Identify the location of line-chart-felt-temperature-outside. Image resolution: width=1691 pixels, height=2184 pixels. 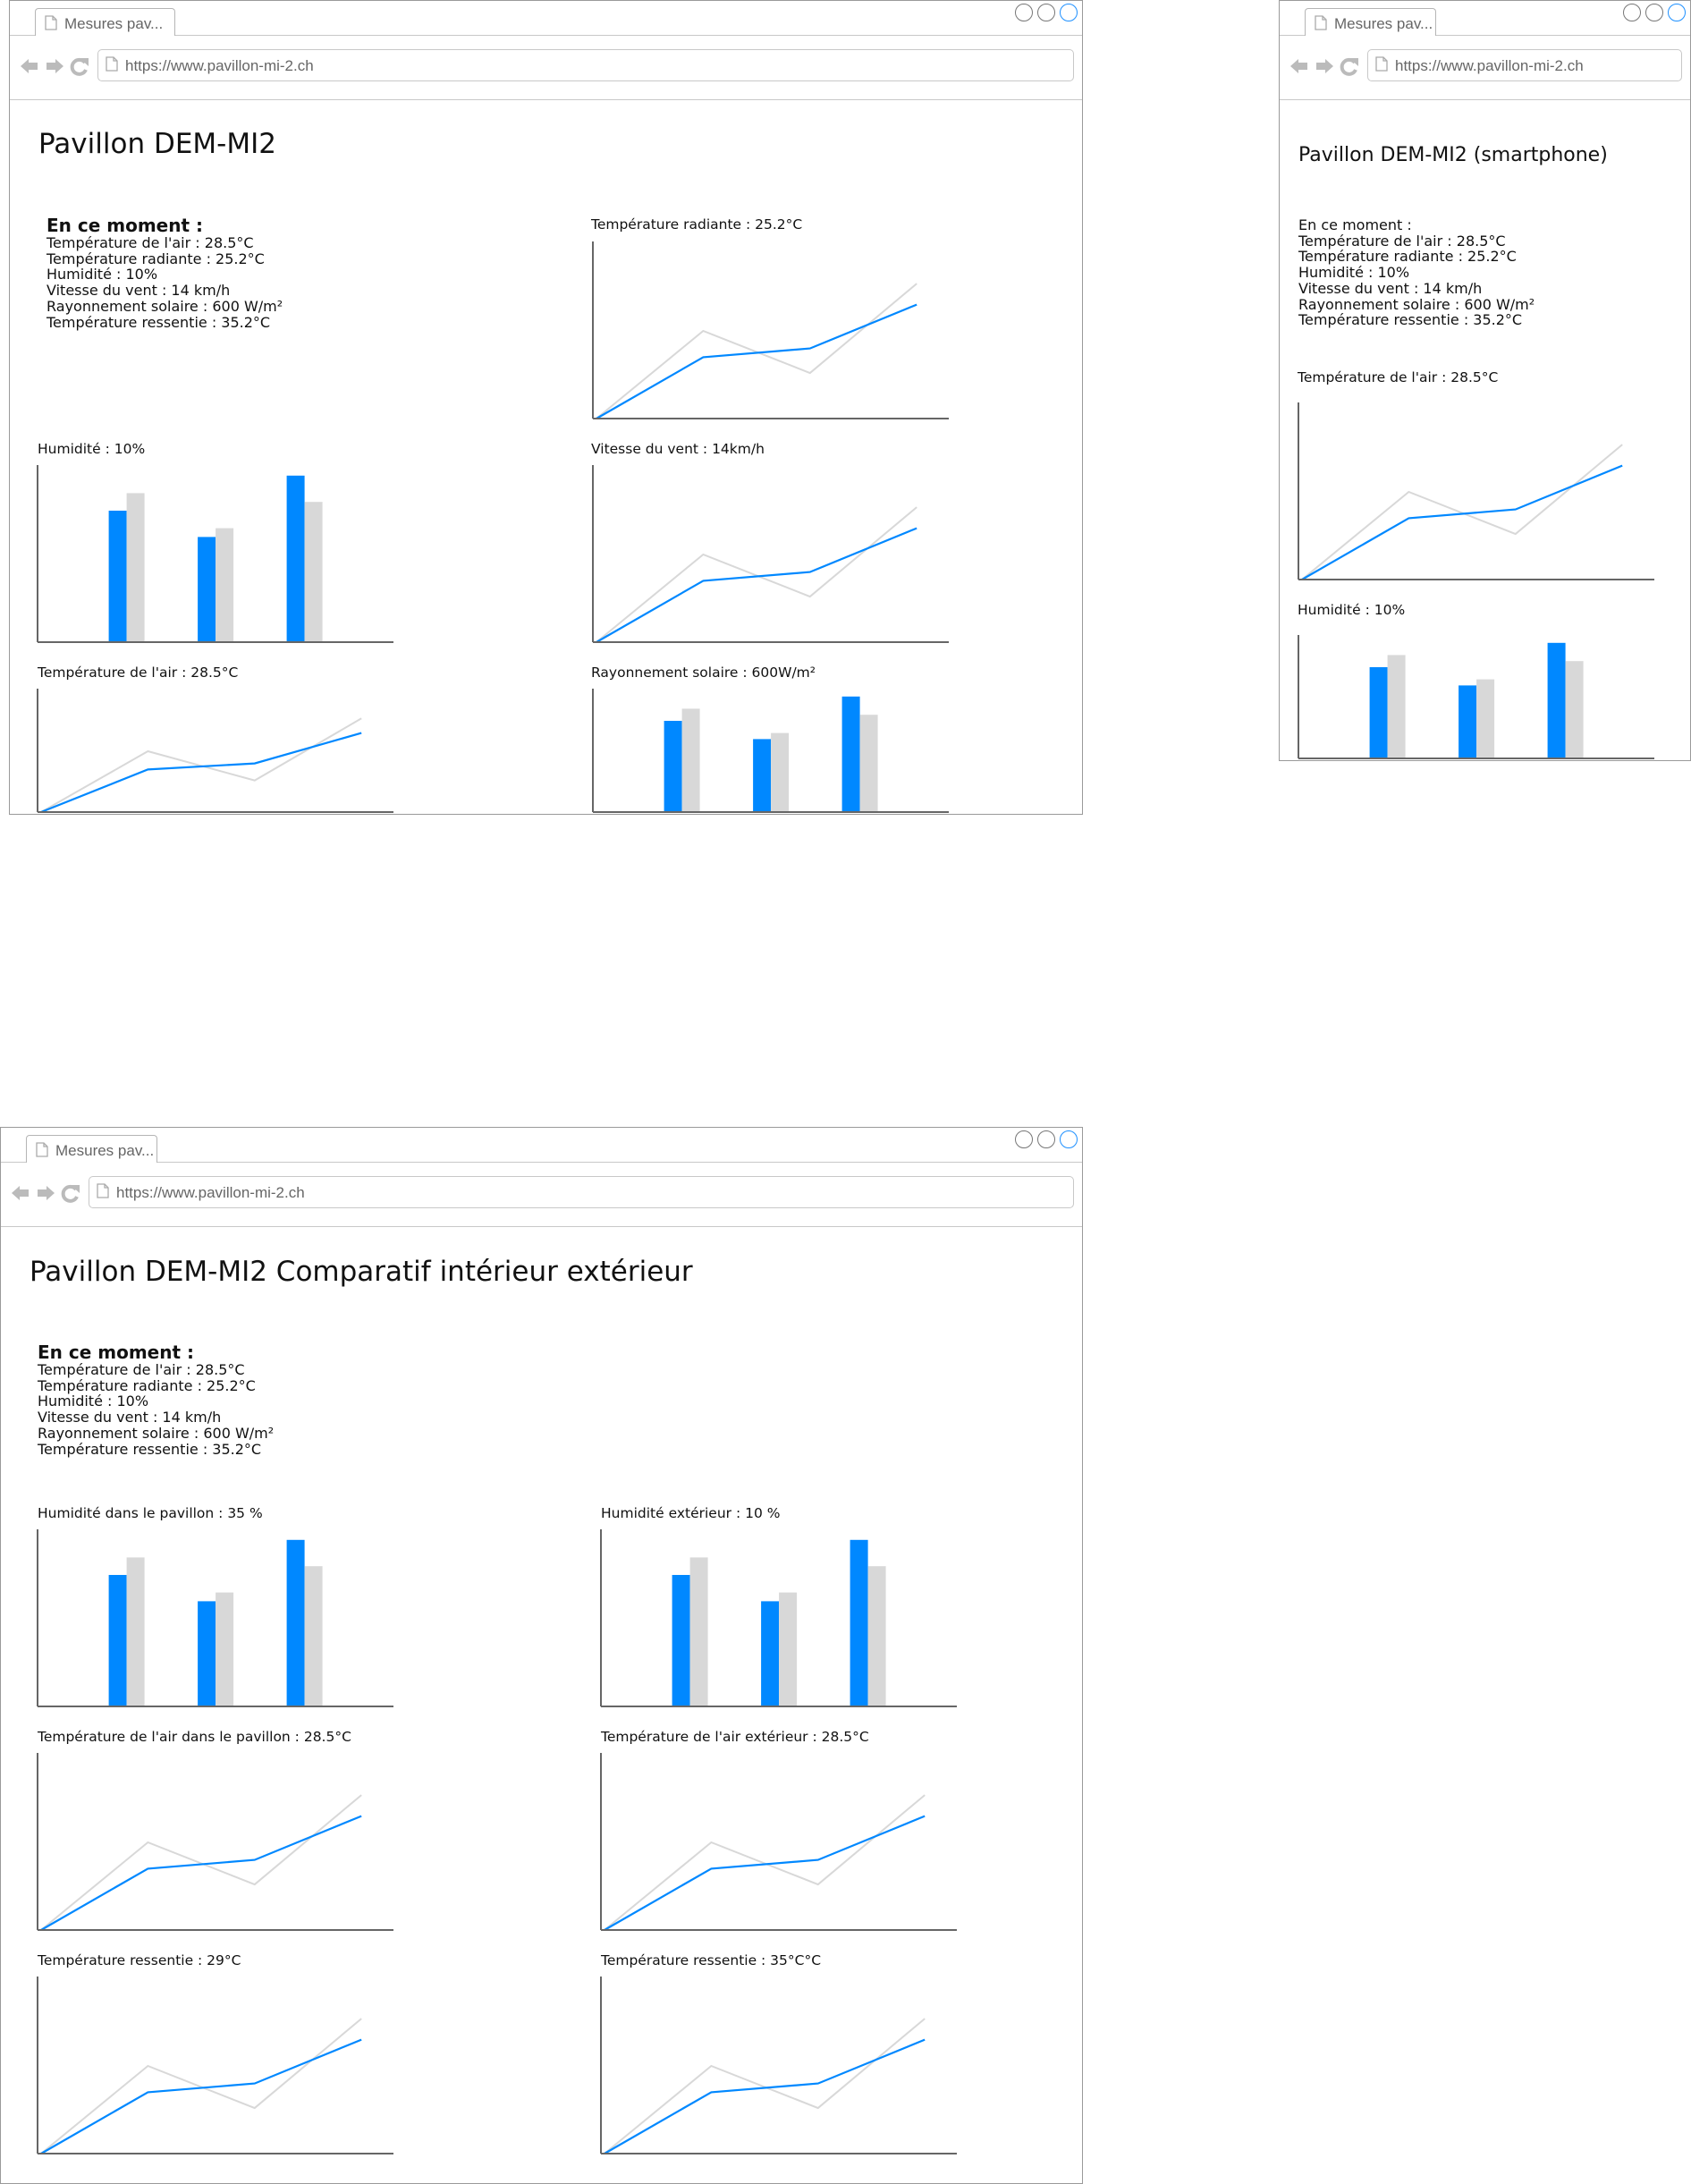
(778, 2065).